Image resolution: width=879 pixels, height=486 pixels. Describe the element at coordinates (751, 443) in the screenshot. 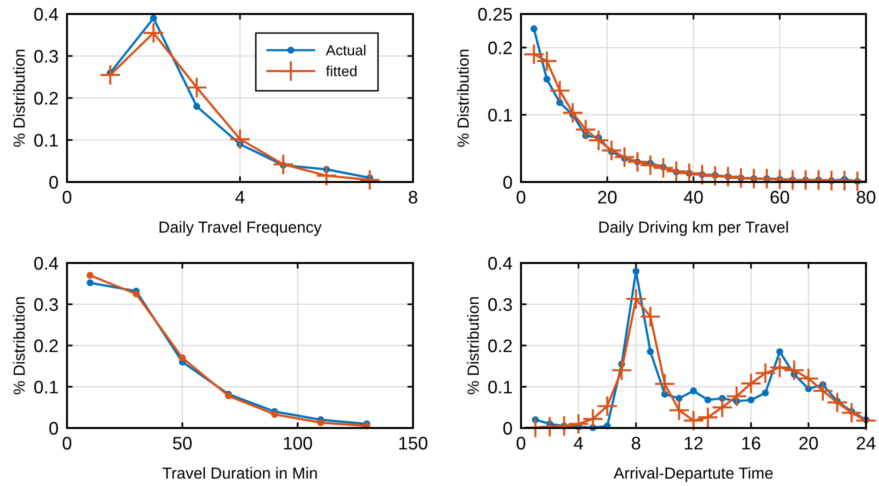

I see `x-tick-label: 16` at that location.